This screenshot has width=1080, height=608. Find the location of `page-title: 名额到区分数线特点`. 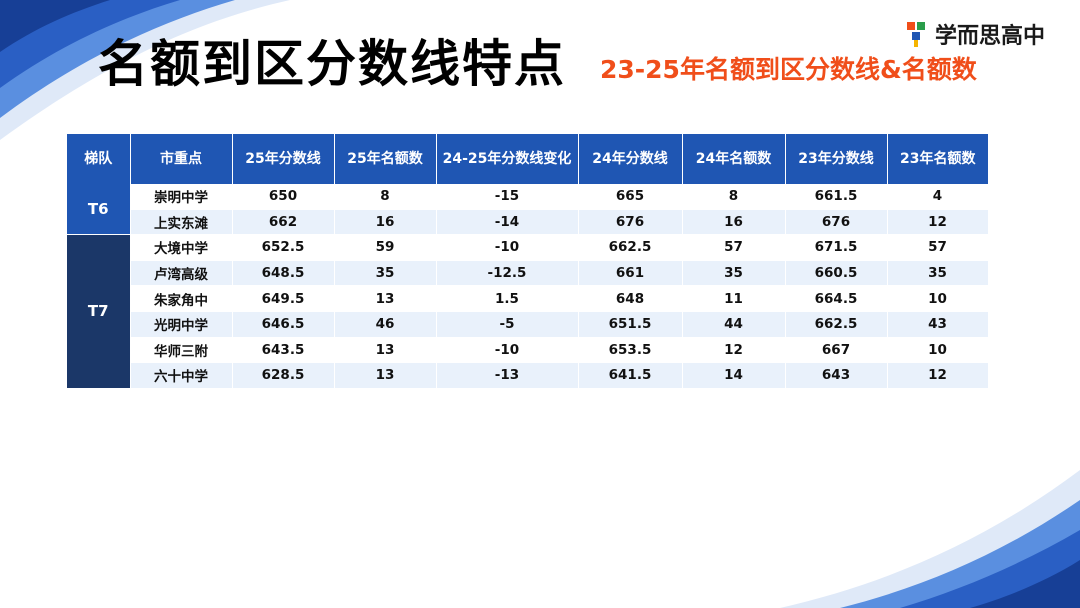

page-title: 名额到区分数线特点 is located at coordinates (332, 64).